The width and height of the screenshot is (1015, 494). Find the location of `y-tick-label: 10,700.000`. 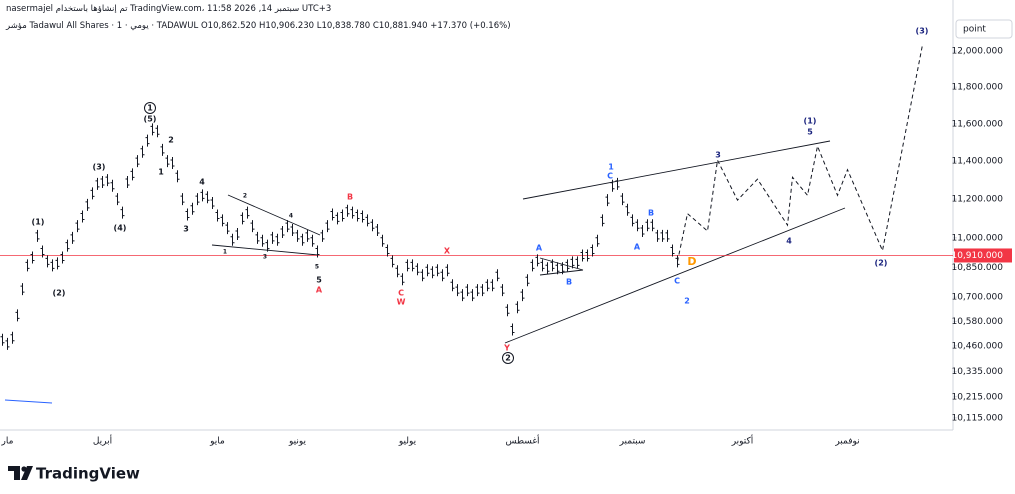

y-tick-label: 10,700.000 is located at coordinates (977, 298).